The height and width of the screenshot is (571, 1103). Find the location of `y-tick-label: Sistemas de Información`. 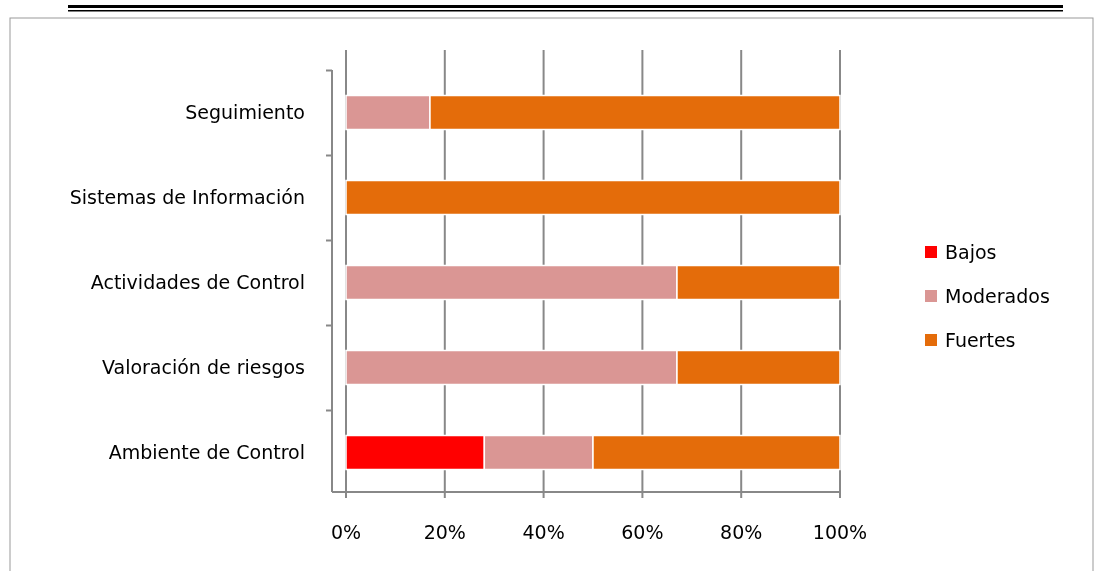

y-tick-label: Sistemas de Información is located at coordinates (187, 197).